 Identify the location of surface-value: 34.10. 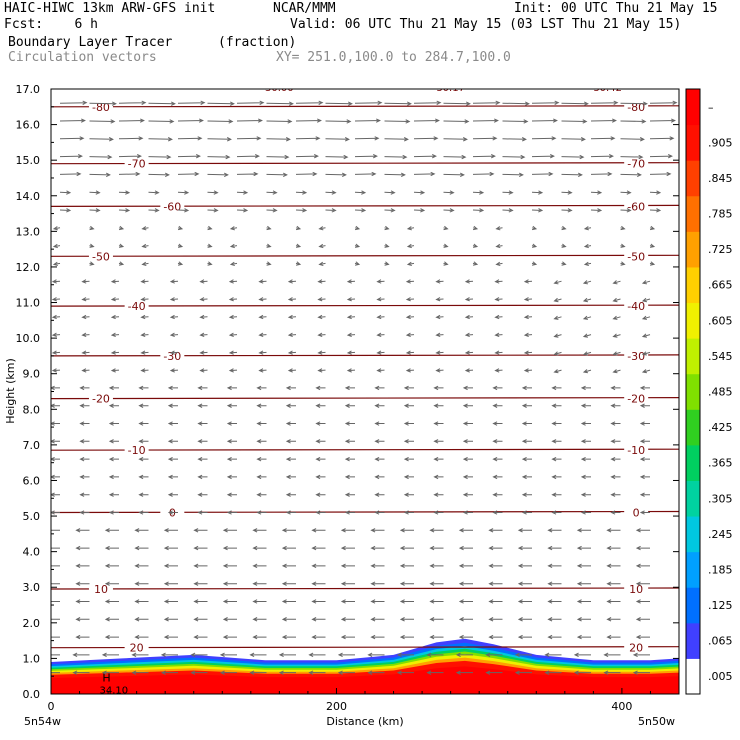
(114, 690).